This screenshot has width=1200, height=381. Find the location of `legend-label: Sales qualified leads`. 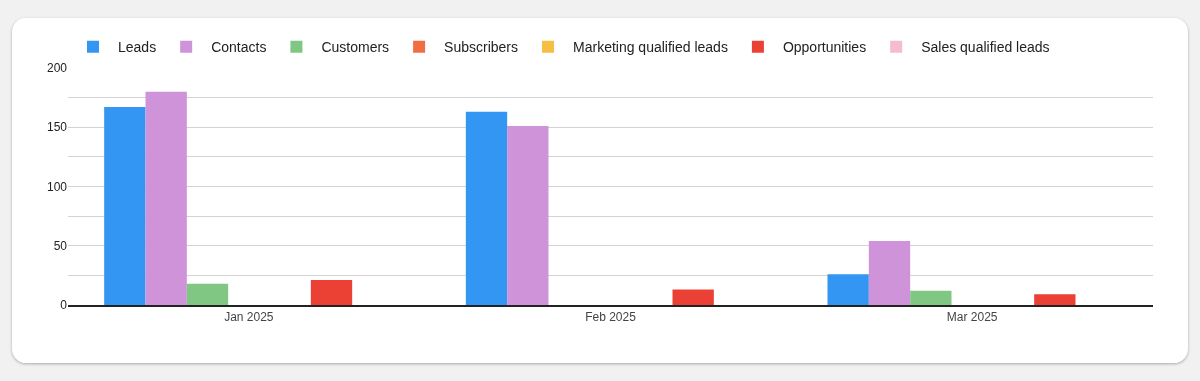

legend-label: Sales qualified leads is located at coordinates (985, 47).